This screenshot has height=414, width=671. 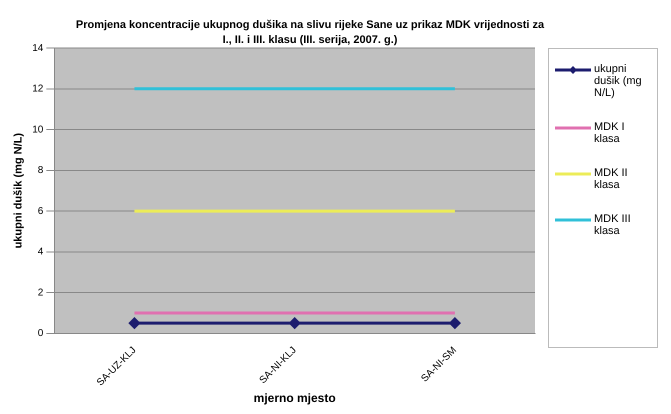 I want to click on x-axis-title: mjerno mjesto, so click(x=295, y=398).